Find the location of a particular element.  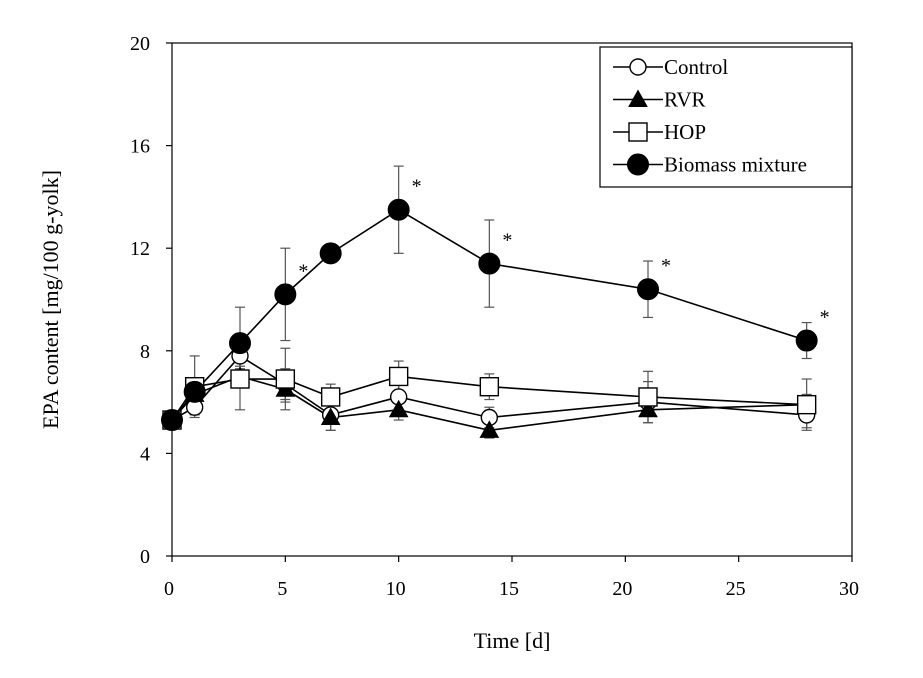

y-tick-label: 0 is located at coordinates (145, 557).